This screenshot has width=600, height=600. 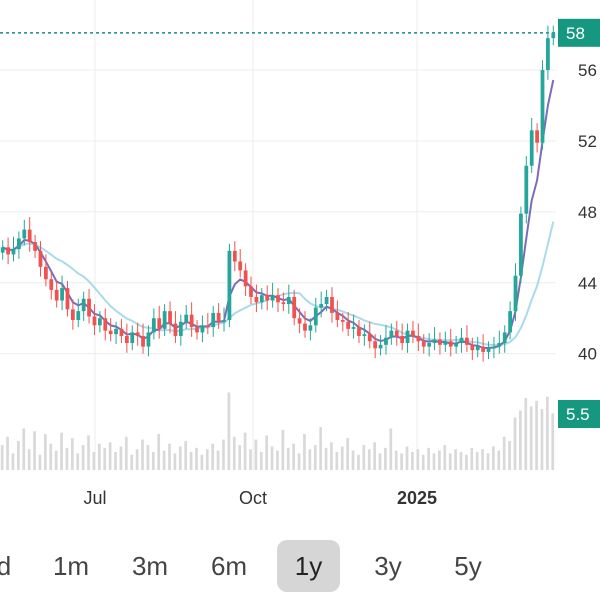 I want to click on y-tick-label: 40, so click(x=587, y=354).